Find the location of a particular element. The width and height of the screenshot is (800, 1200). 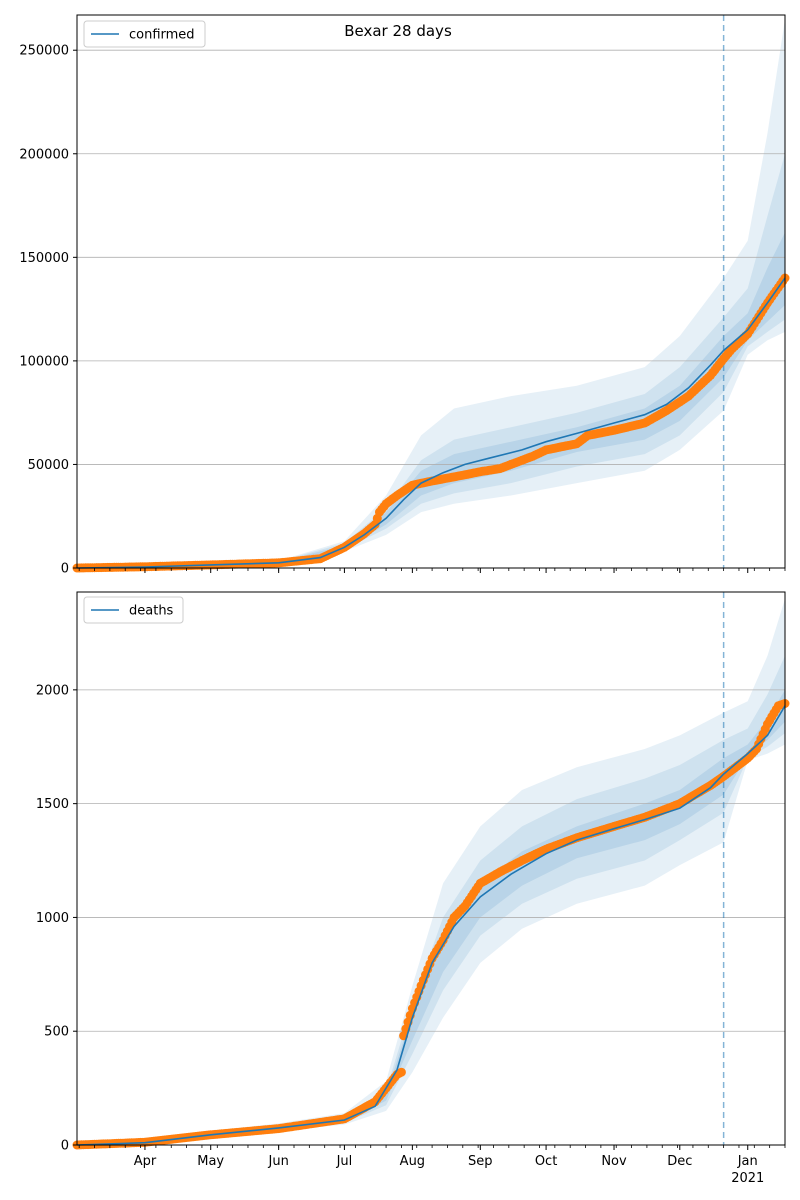

x-tick-label: Sep is located at coordinates (480, 1161).